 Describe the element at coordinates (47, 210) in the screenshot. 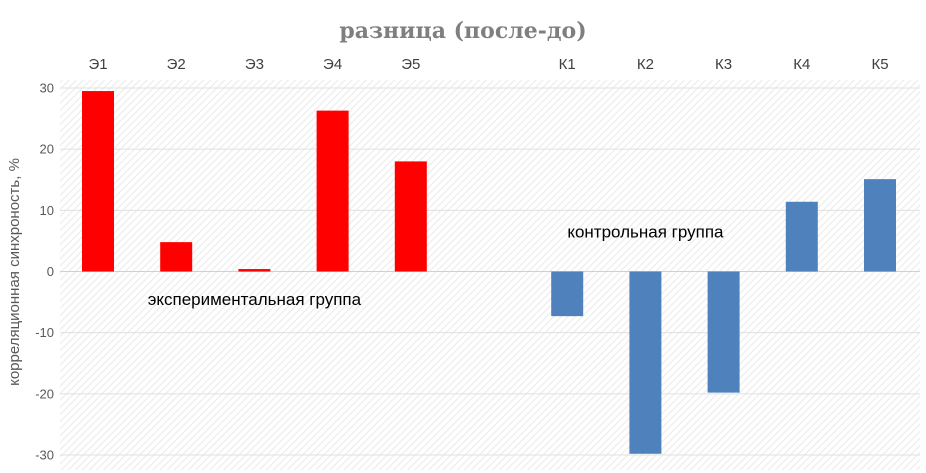

I see `y-tick-label: 10` at that location.